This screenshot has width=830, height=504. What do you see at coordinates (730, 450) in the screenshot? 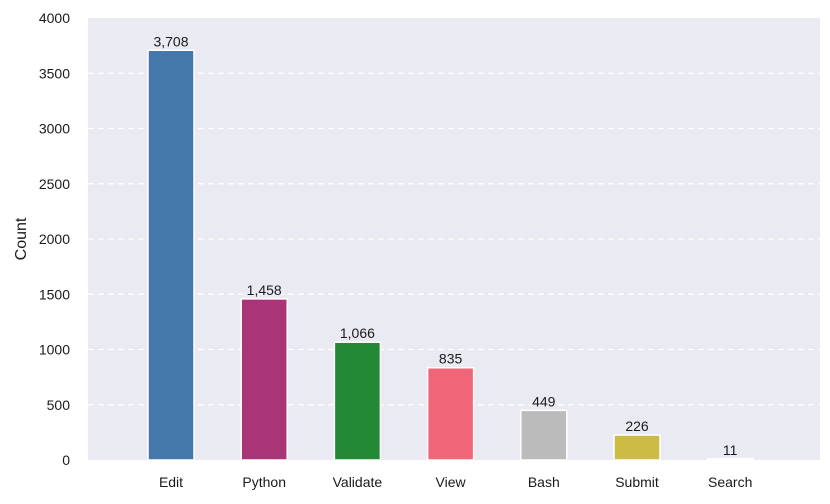
I see `bar-value-label: 11` at bounding box center [730, 450].